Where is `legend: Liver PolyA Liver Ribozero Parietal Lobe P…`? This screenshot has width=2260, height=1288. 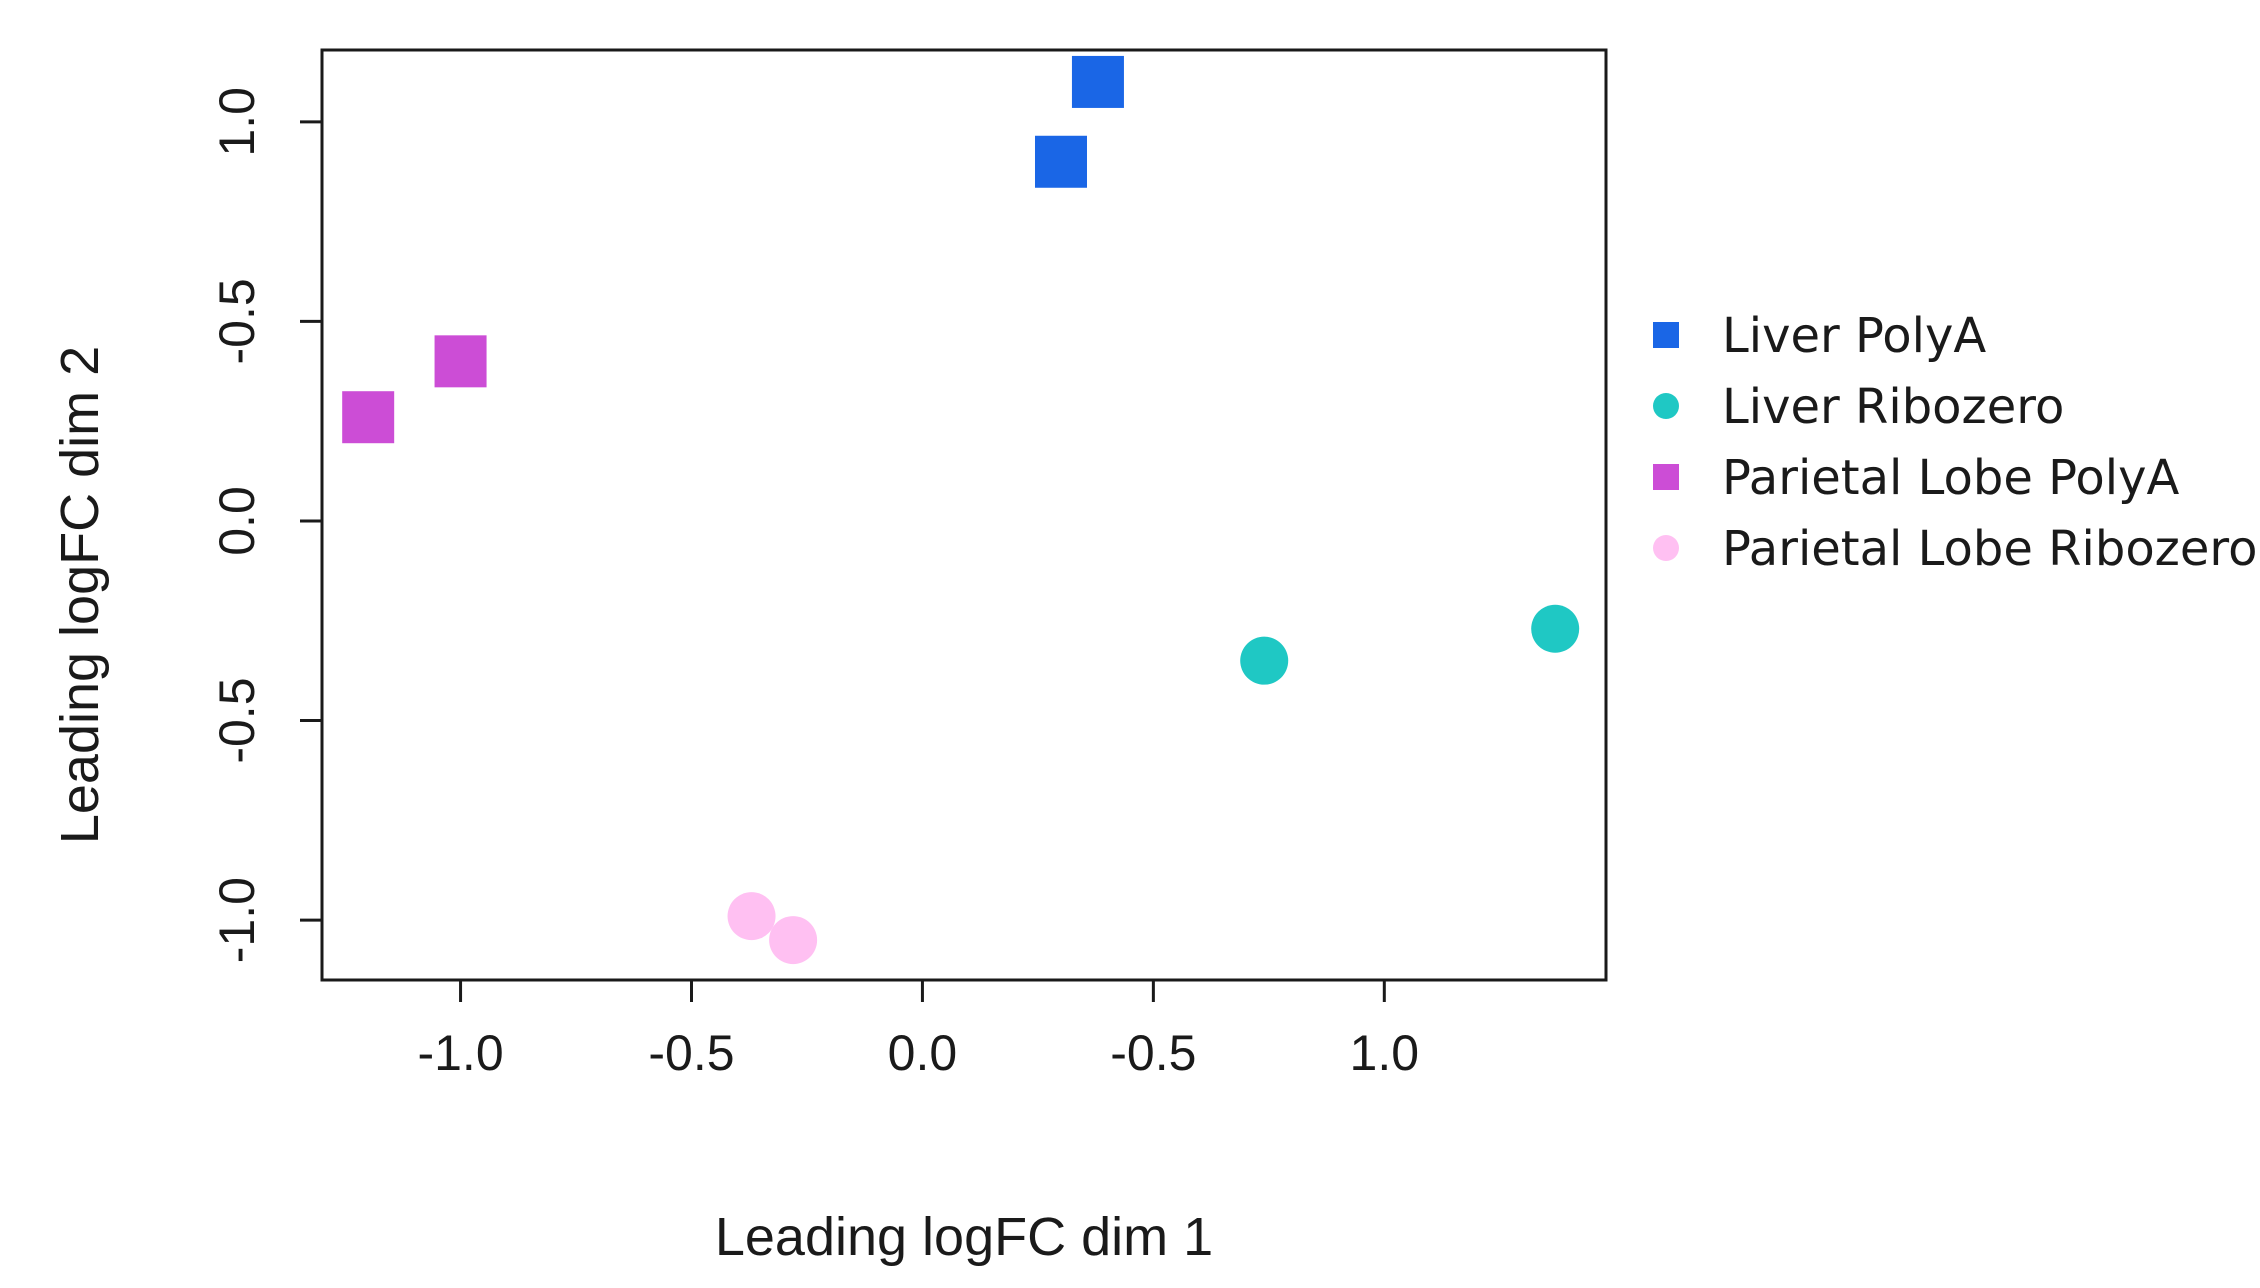
legend: Liver PolyA Liver Ribozero Parietal Lobe P… is located at coordinates (1955, 442).